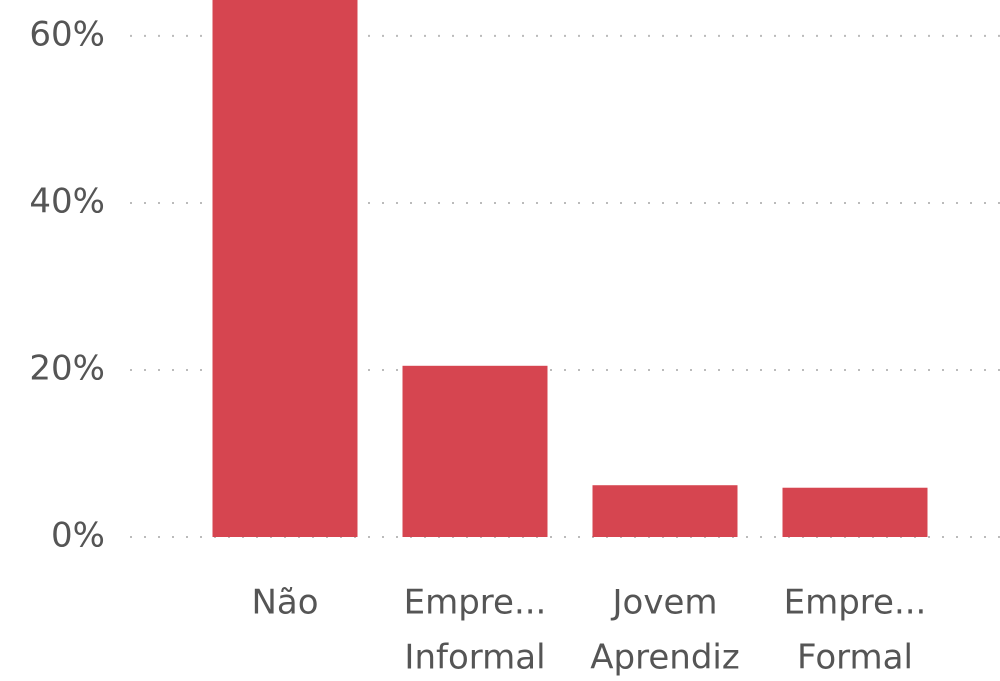 Image resolution: width=1000 pixels, height=681 pixels. Describe the element at coordinates (78, 536) in the screenshot. I see `y-tick-label: 0%` at that location.